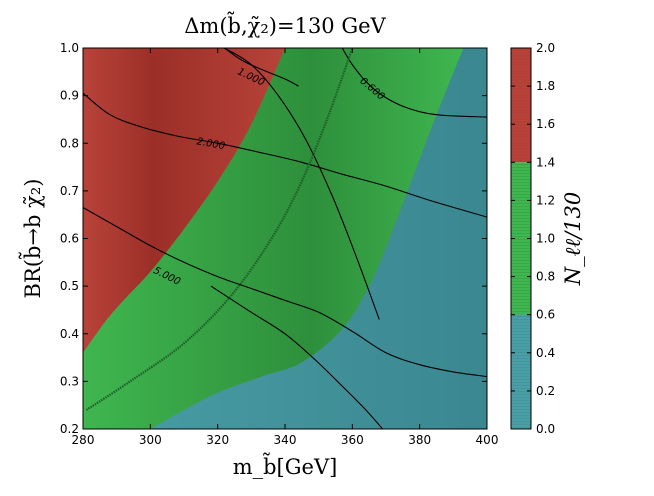 Image resolution: width=654 pixels, height=496 pixels. What do you see at coordinates (69, 96) in the screenshot?
I see `y-tick-label: 0.9` at bounding box center [69, 96].